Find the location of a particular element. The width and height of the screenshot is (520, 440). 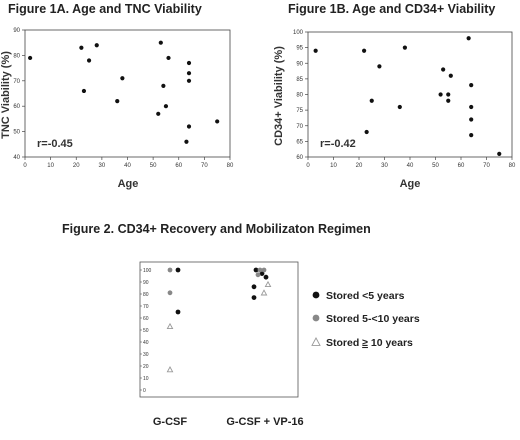

y-tick-label-1b: 90 is located at coordinates (299, 64).